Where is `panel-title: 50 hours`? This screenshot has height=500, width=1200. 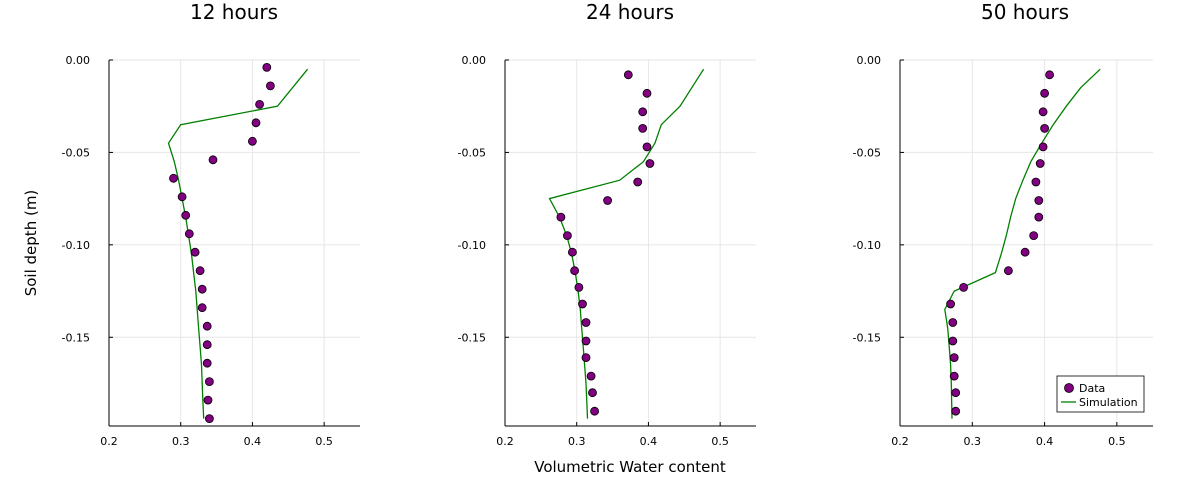 panel-title: 50 hours is located at coordinates (1025, 12).